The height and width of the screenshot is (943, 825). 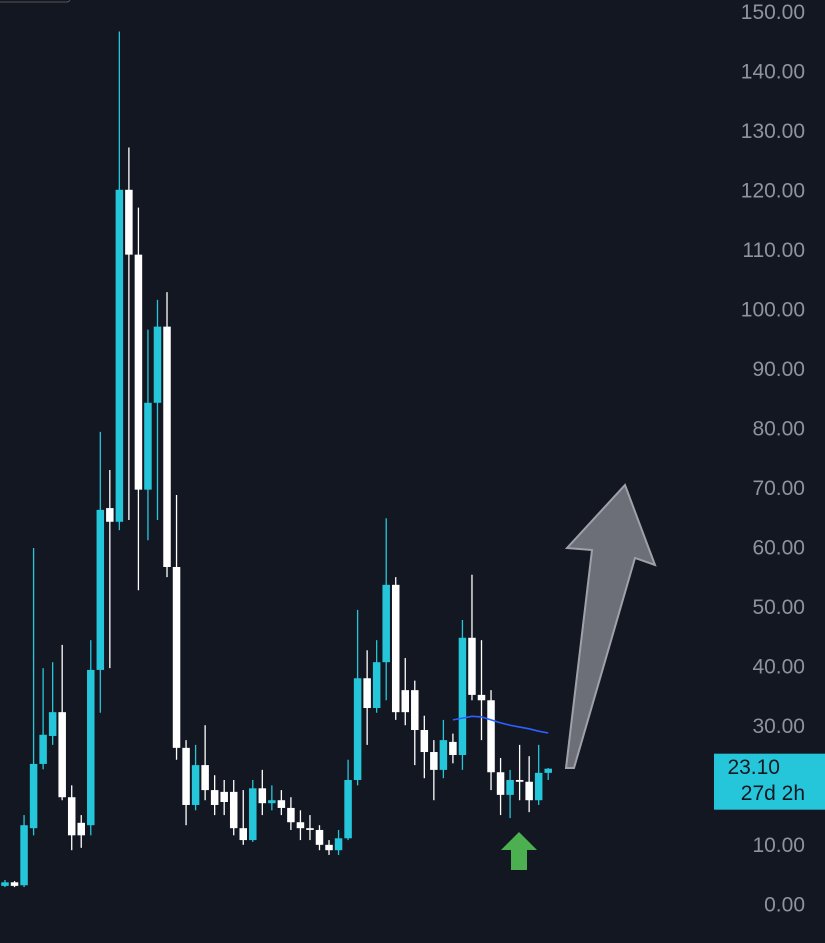 I want to click on y-tick-label: 100.00, so click(x=773, y=310).